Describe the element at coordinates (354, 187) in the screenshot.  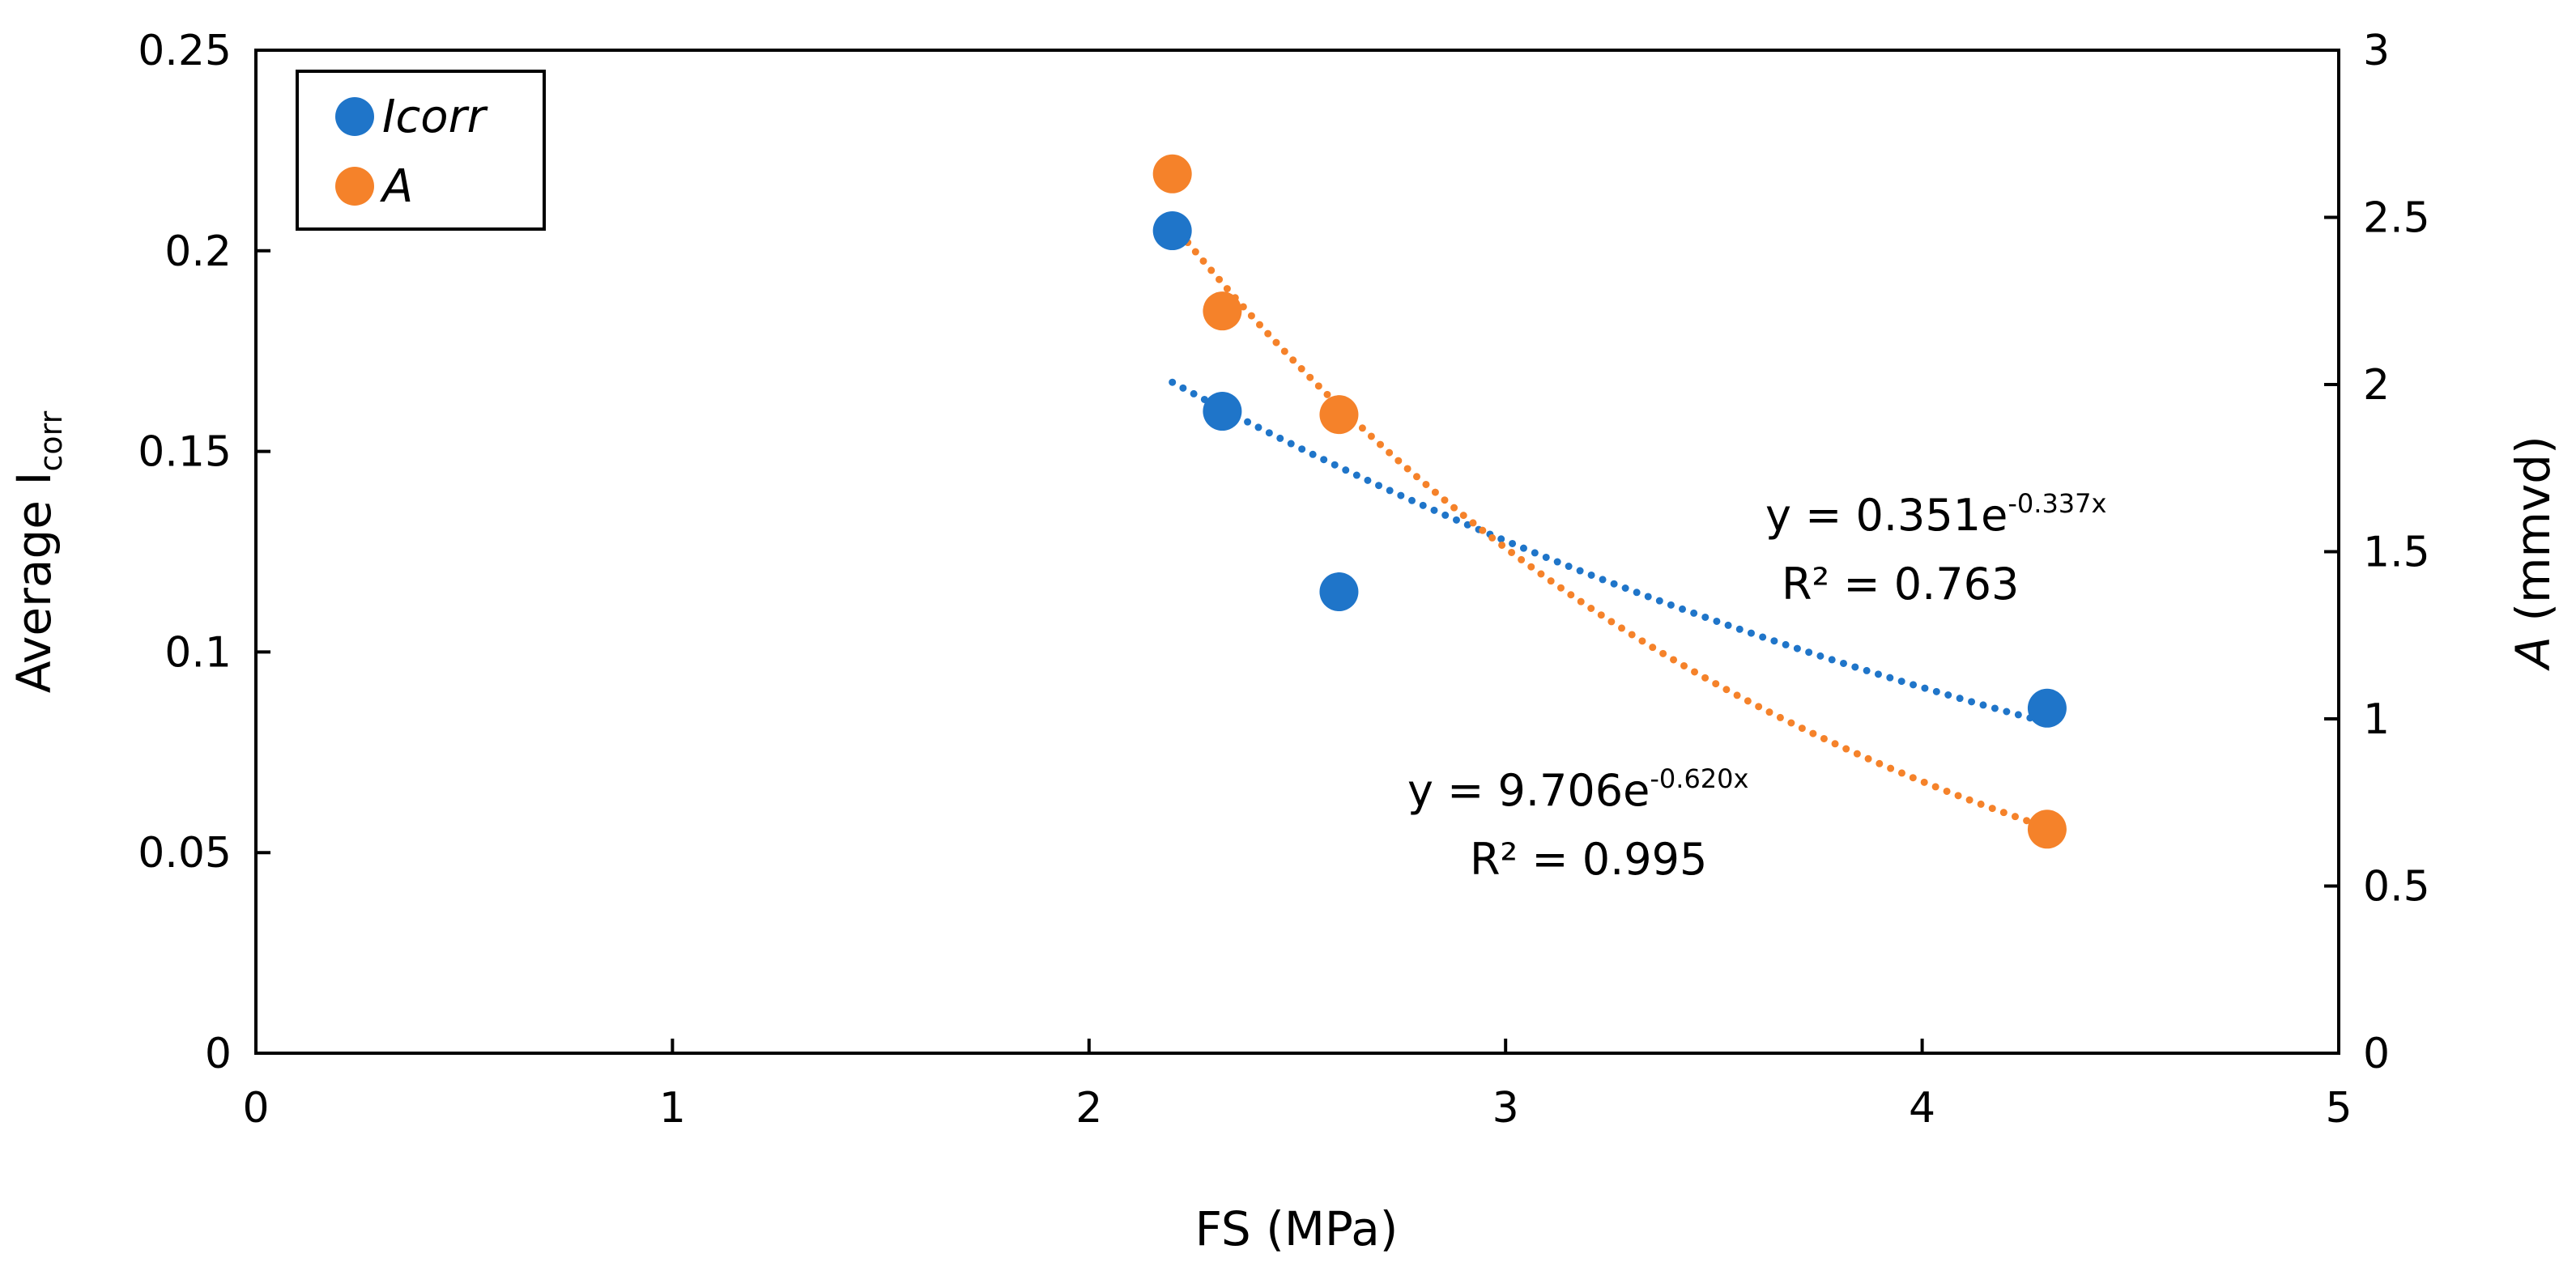
I see `legend-marker-a` at that location.